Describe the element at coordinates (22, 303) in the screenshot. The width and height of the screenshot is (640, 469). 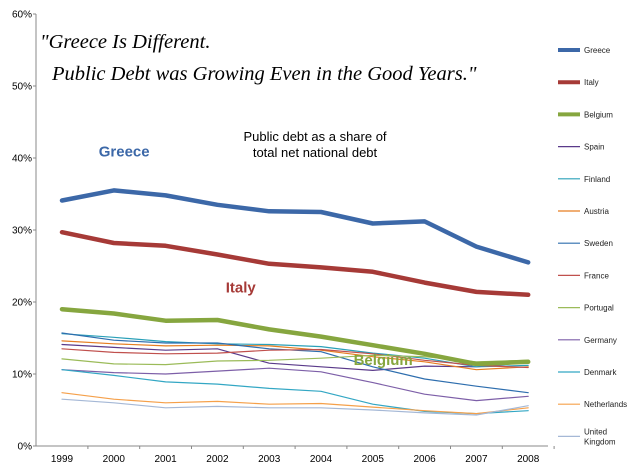
I see `y-tick-label: 20%` at that location.